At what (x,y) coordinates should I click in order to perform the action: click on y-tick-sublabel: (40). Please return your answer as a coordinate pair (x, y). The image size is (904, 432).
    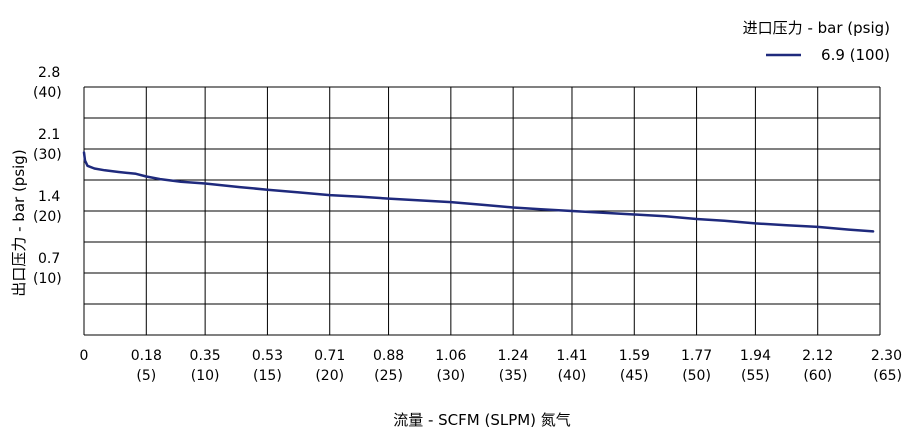
    Looking at the image, I should click on (47, 93).